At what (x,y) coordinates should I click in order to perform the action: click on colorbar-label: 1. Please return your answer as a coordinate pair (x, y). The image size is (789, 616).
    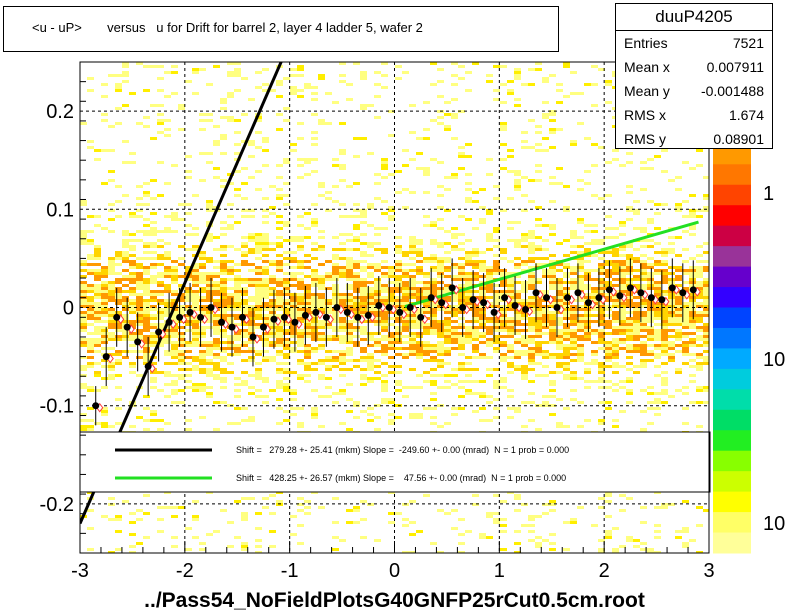
    Looking at the image, I should click on (768, 194).